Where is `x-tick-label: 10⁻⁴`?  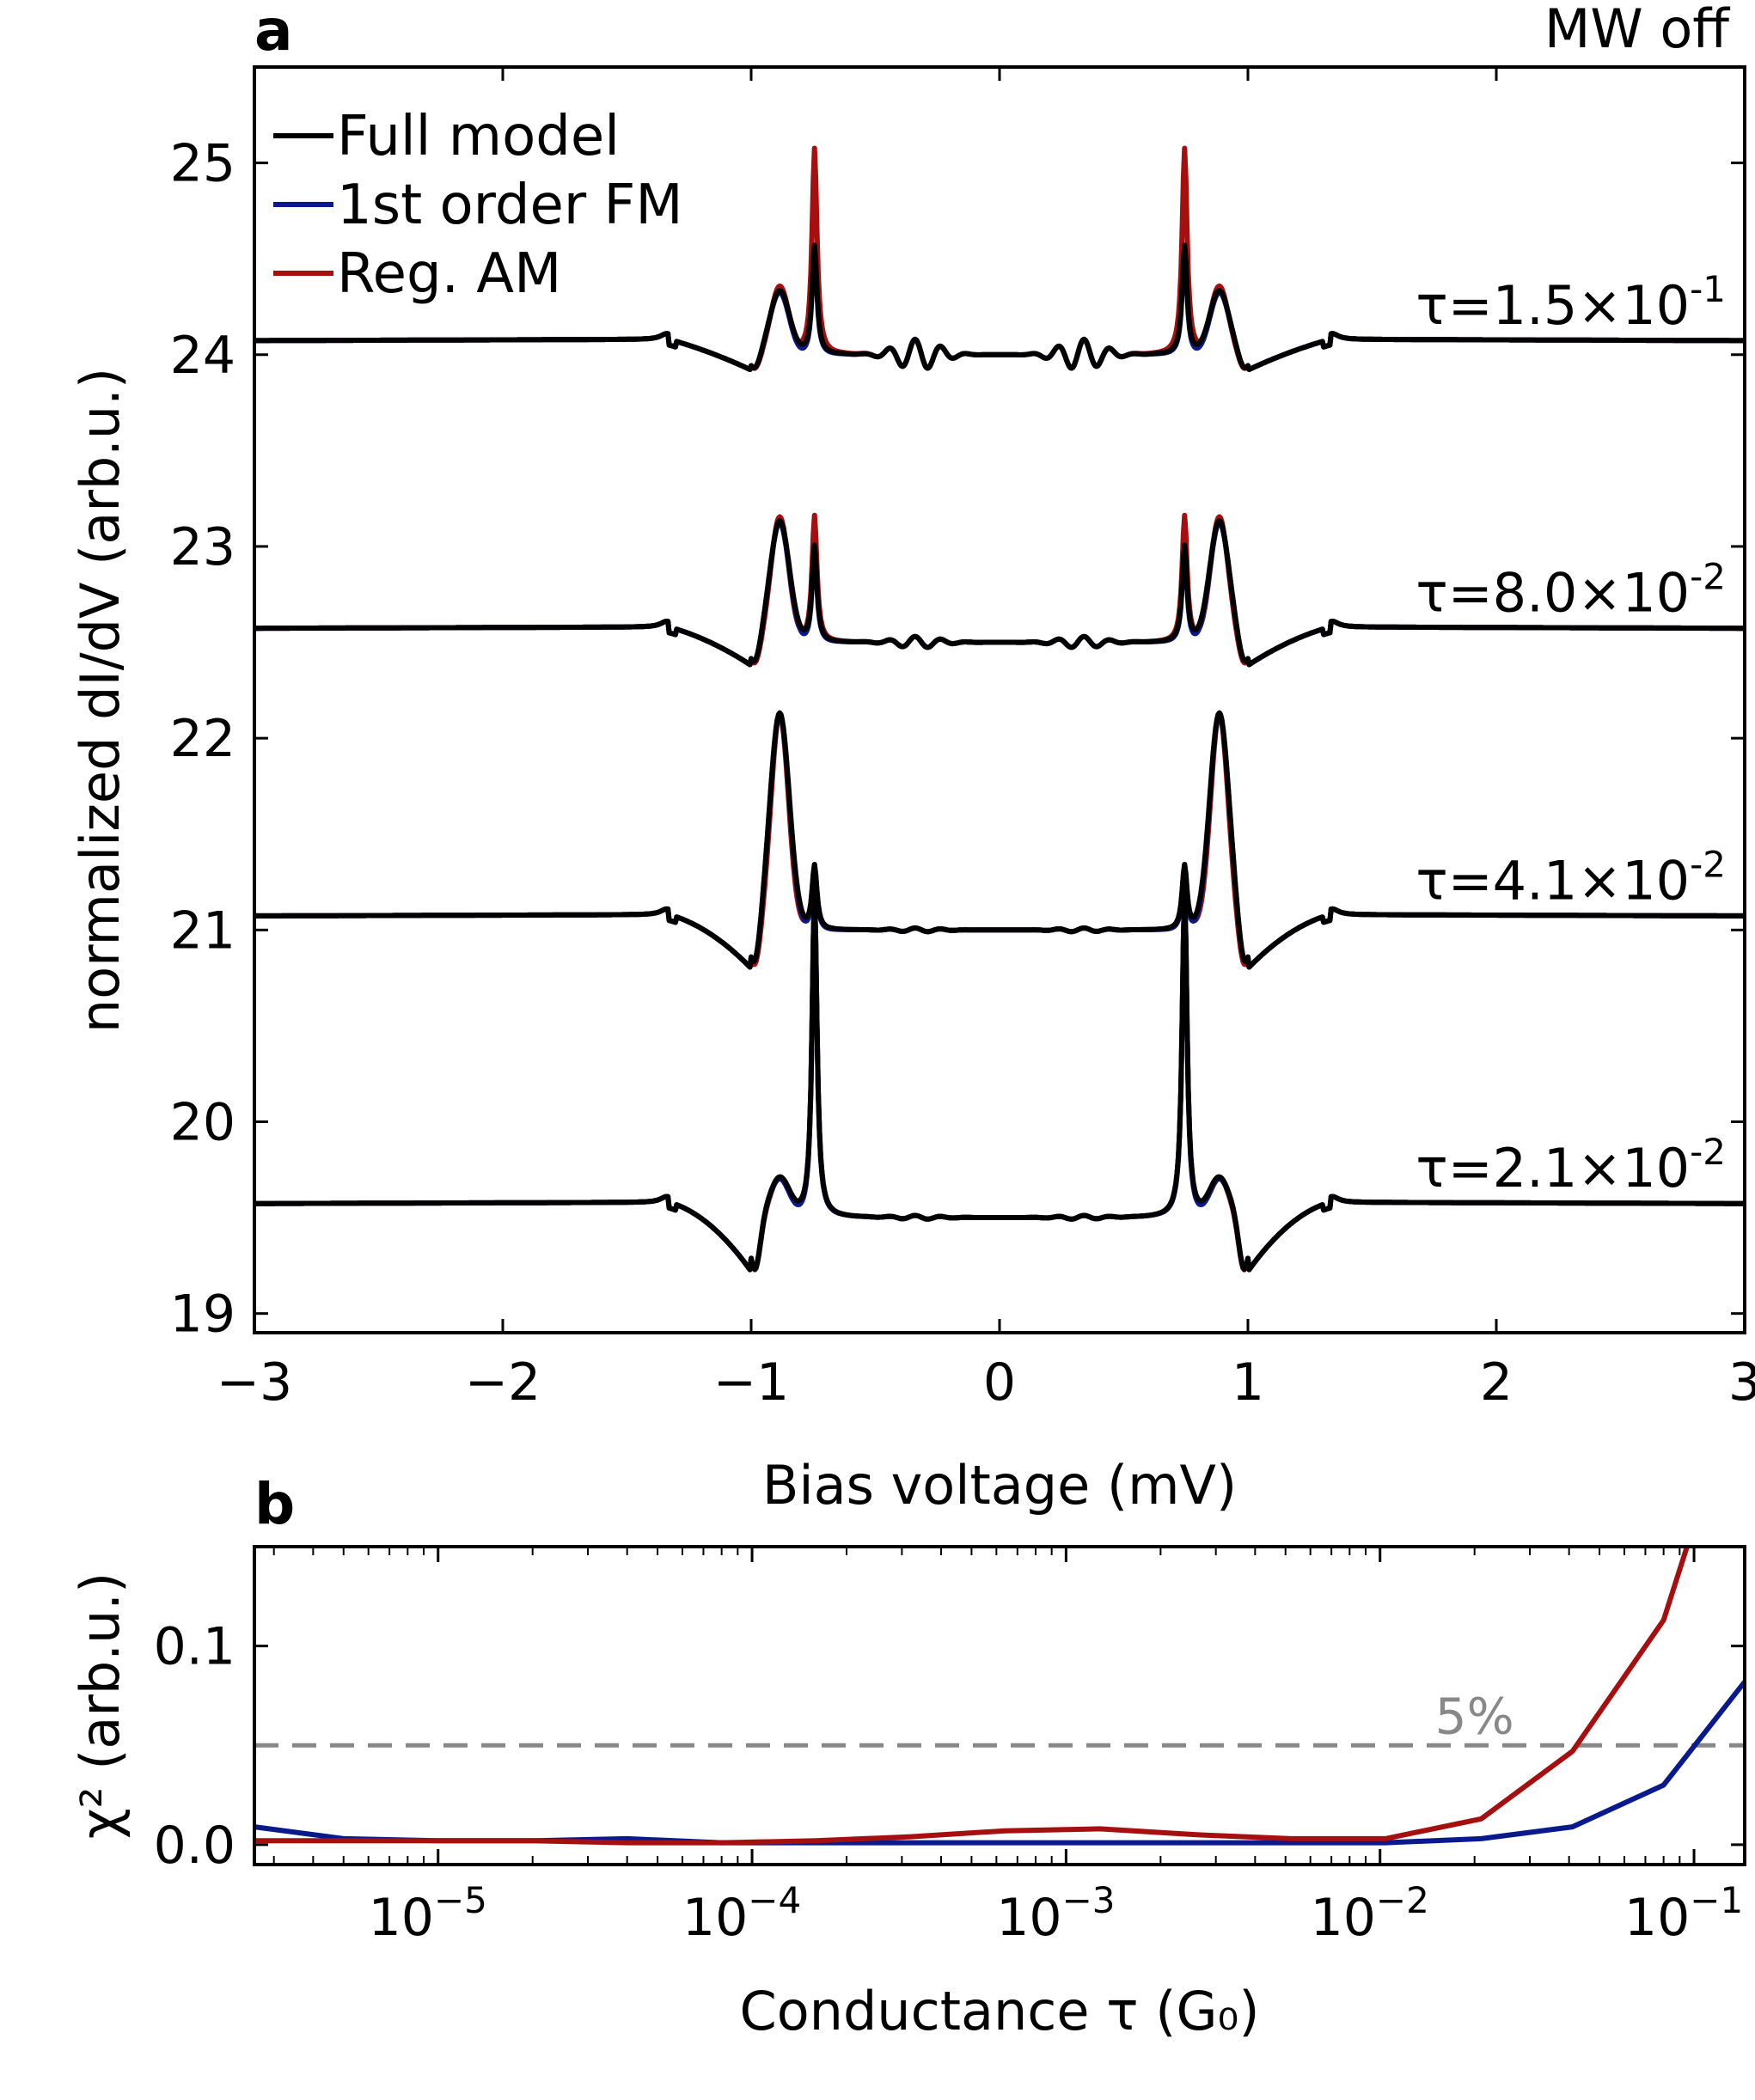 x-tick-label: 10⁻⁴ is located at coordinates (741, 1913).